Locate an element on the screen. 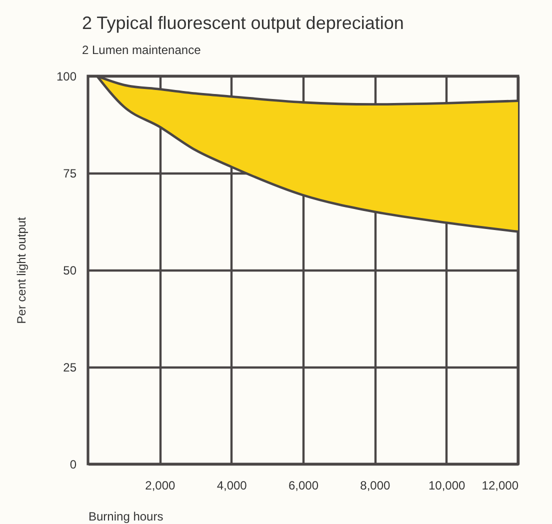  y-tick-label: 75 is located at coordinates (70, 173).